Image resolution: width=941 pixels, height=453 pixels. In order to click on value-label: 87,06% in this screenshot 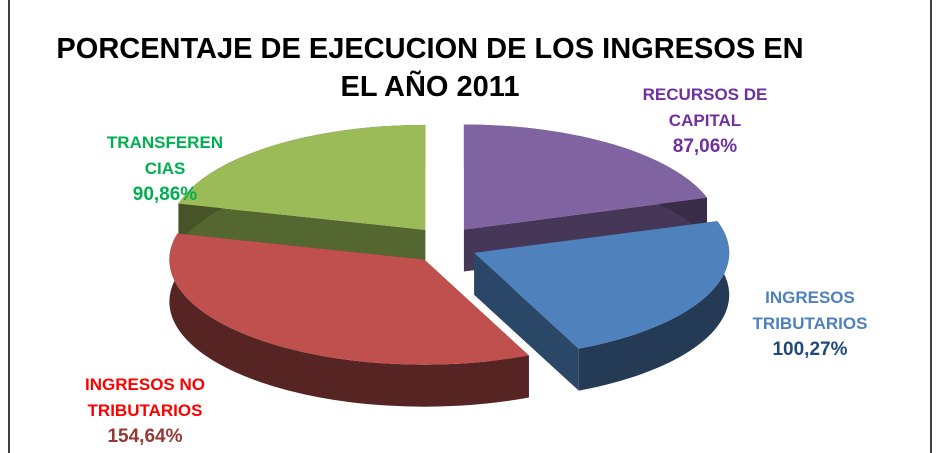, I will do `click(705, 146)`.